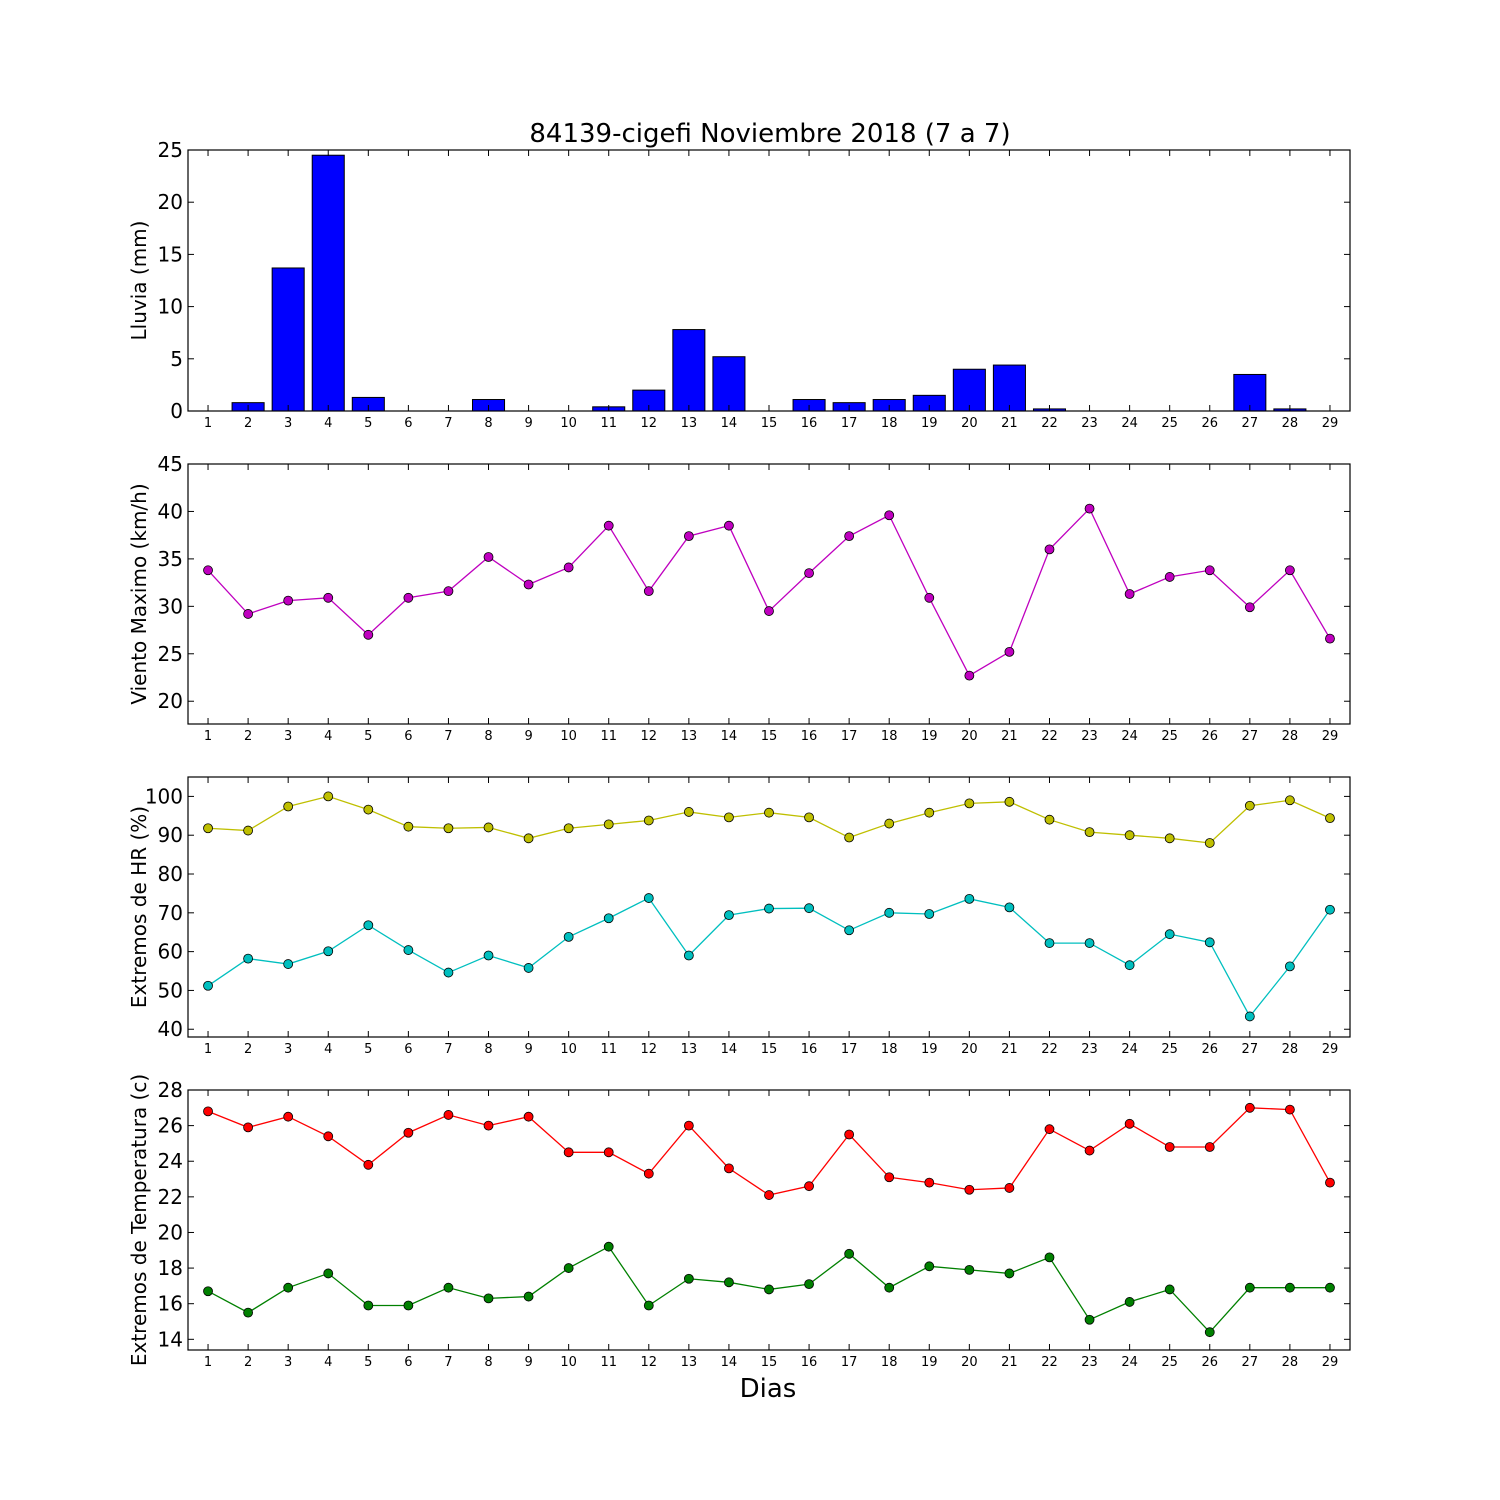  Describe the element at coordinates (649, 736) in the screenshot. I see `x-tick-label: 12` at that location.